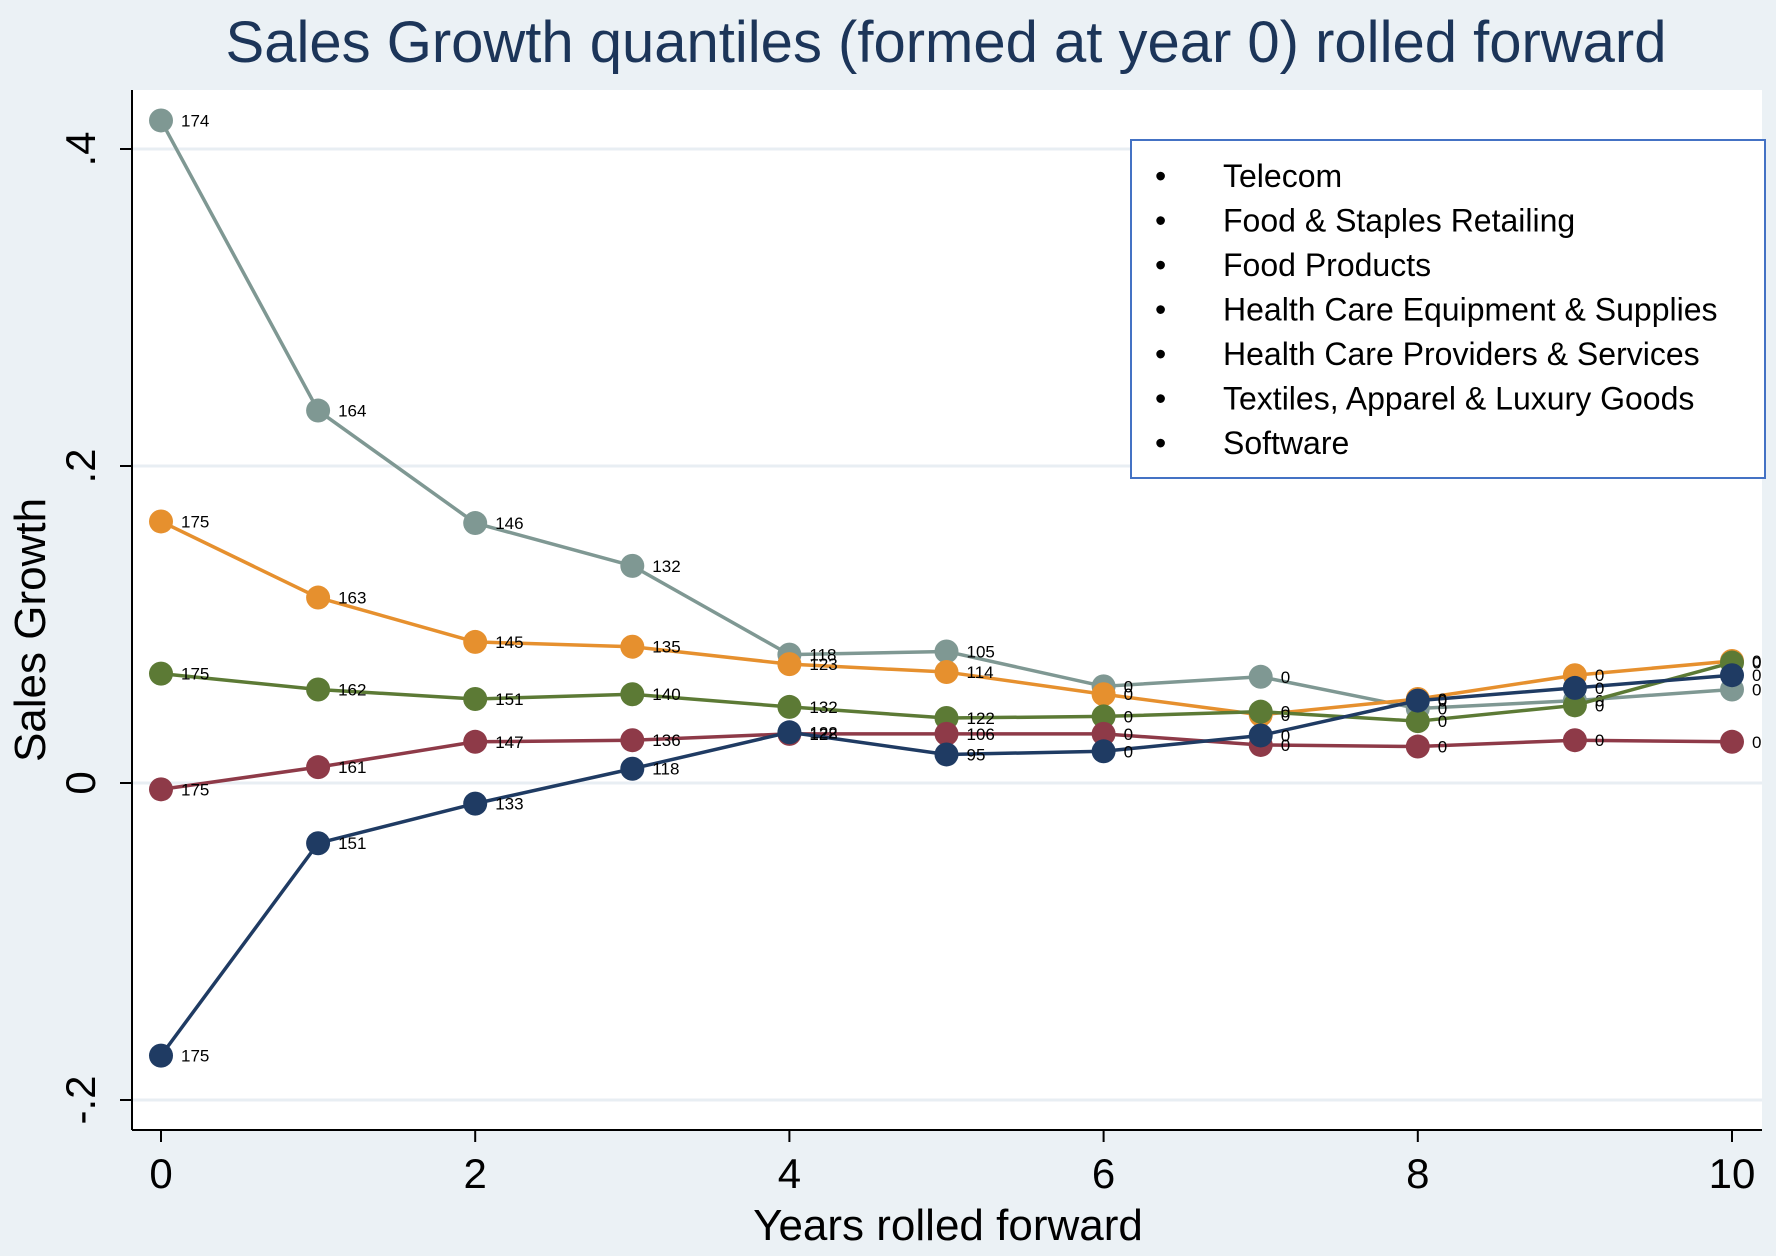 Image resolution: width=1776 pixels, height=1256 pixels. I want to click on series-1-data-label-2: 145, so click(509, 642).